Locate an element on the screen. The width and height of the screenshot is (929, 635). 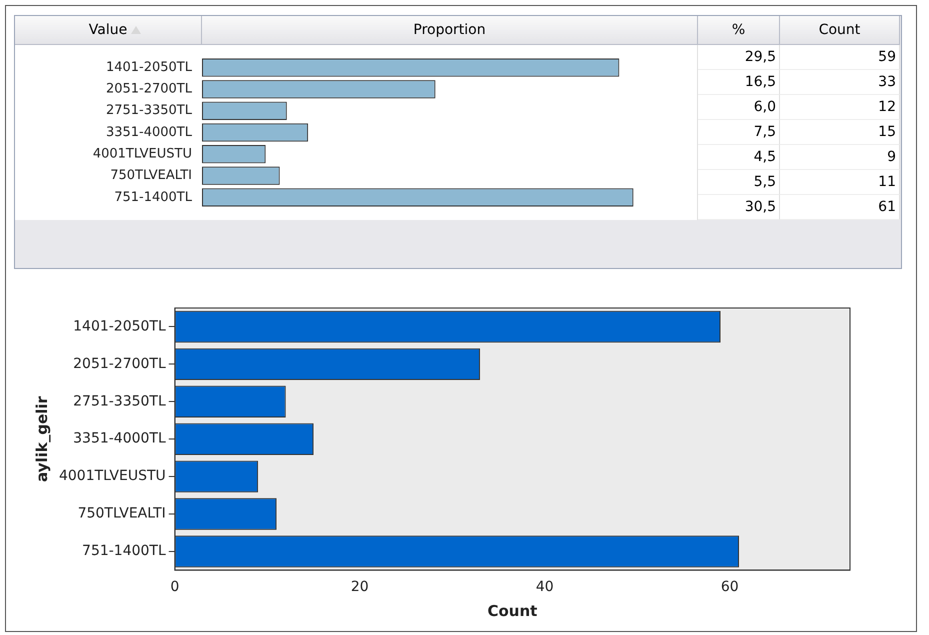
data-label: 7,5 is located at coordinates (739, 132).